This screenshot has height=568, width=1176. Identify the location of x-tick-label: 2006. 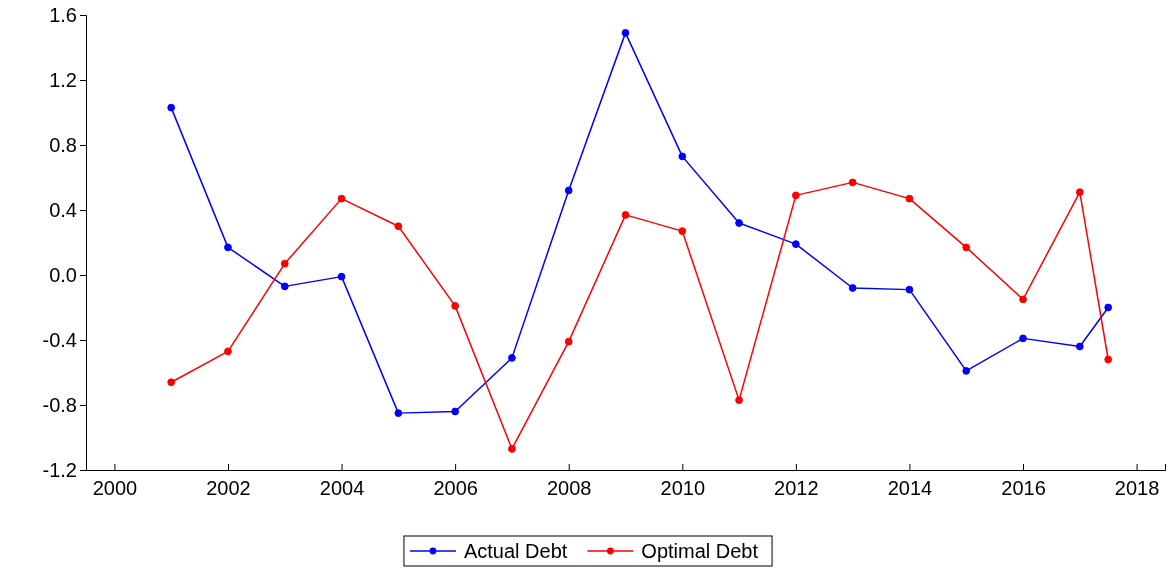
(455, 488).